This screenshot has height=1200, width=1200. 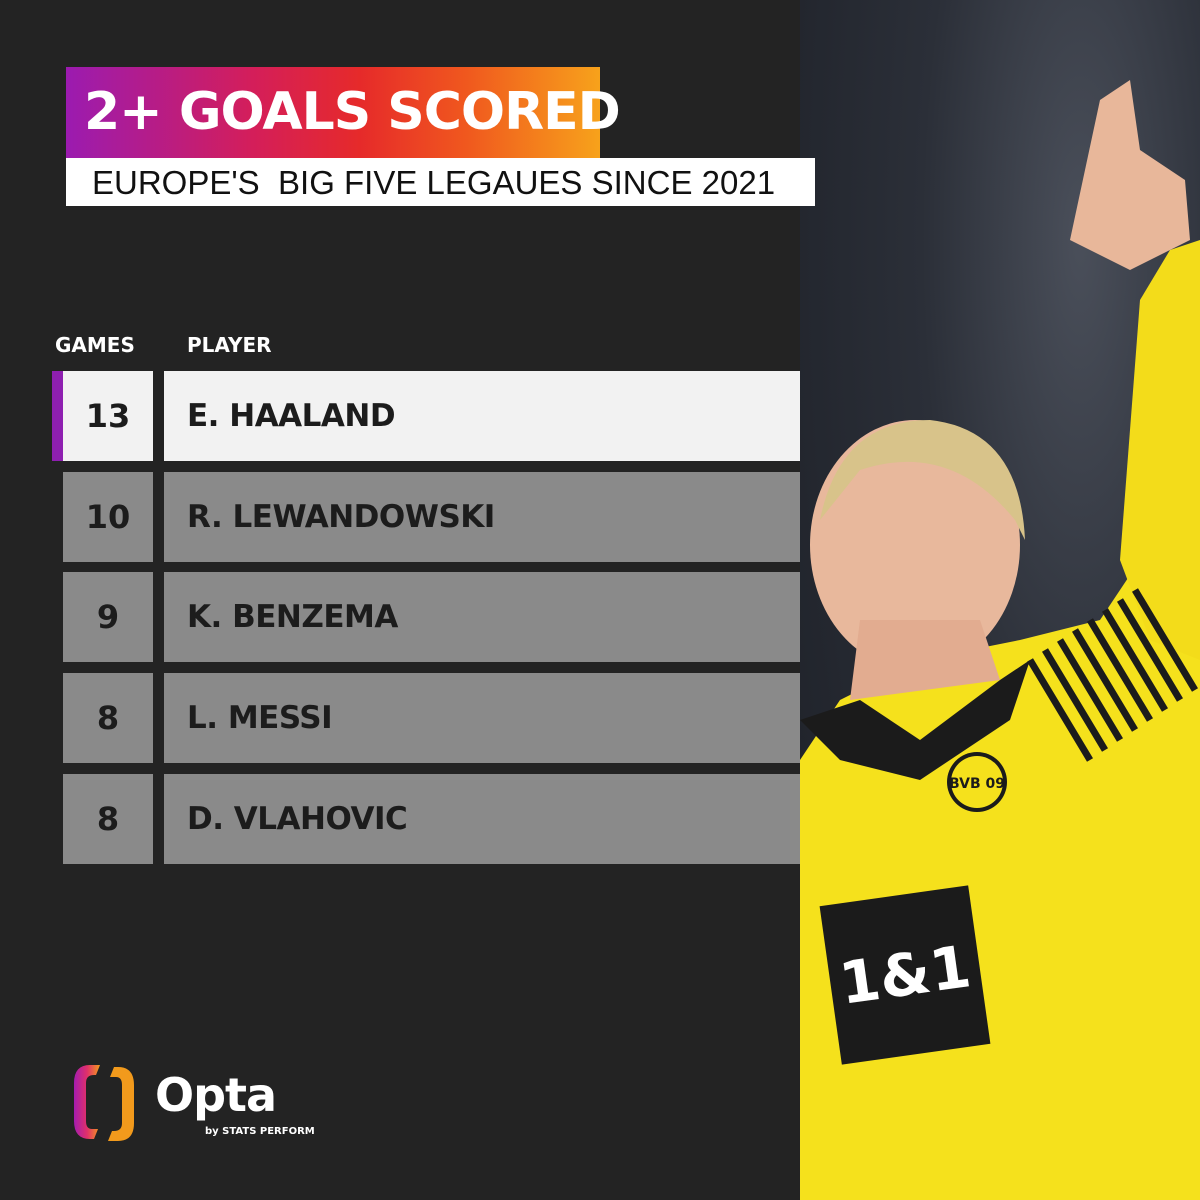 I want to click on column-header-games: GAMES, so click(x=95, y=345).